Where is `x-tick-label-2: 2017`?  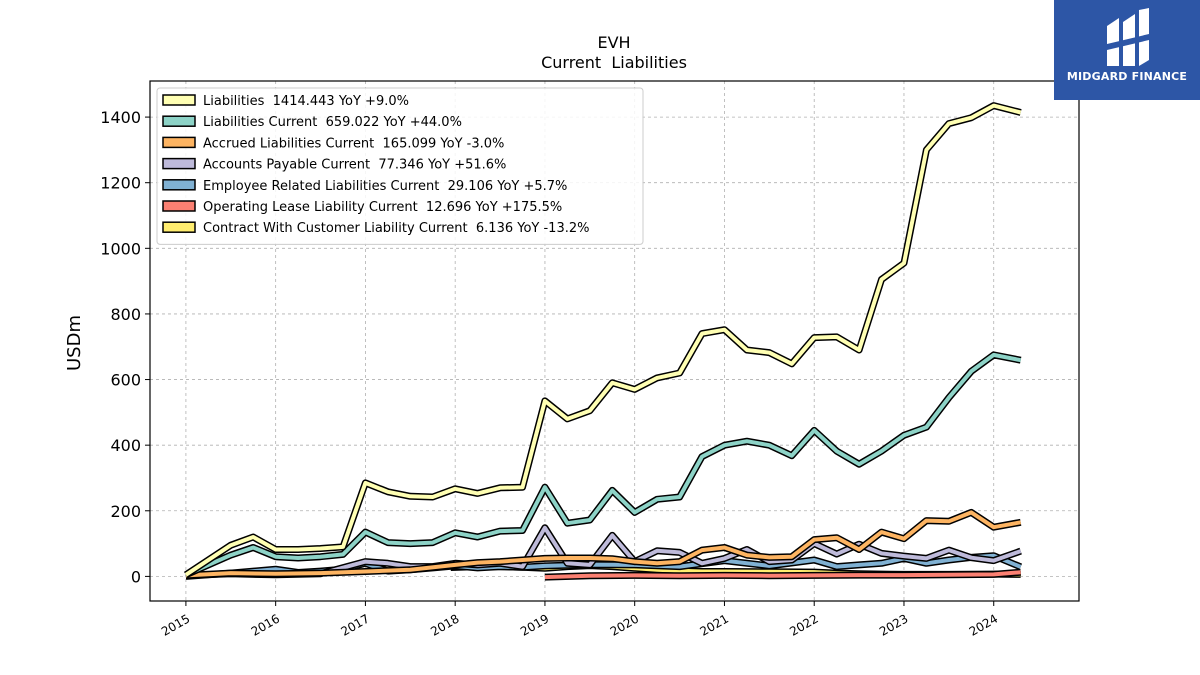
x-tick-label-2: 2017 is located at coordinates (354, 624).